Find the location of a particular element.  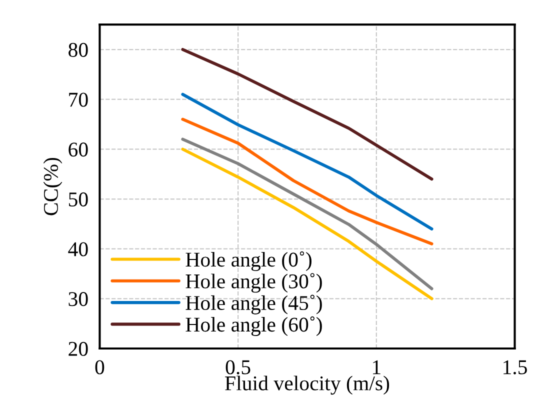

x-axis-title: Fluid velocity (m/s) is located at coordinates (307, 385).